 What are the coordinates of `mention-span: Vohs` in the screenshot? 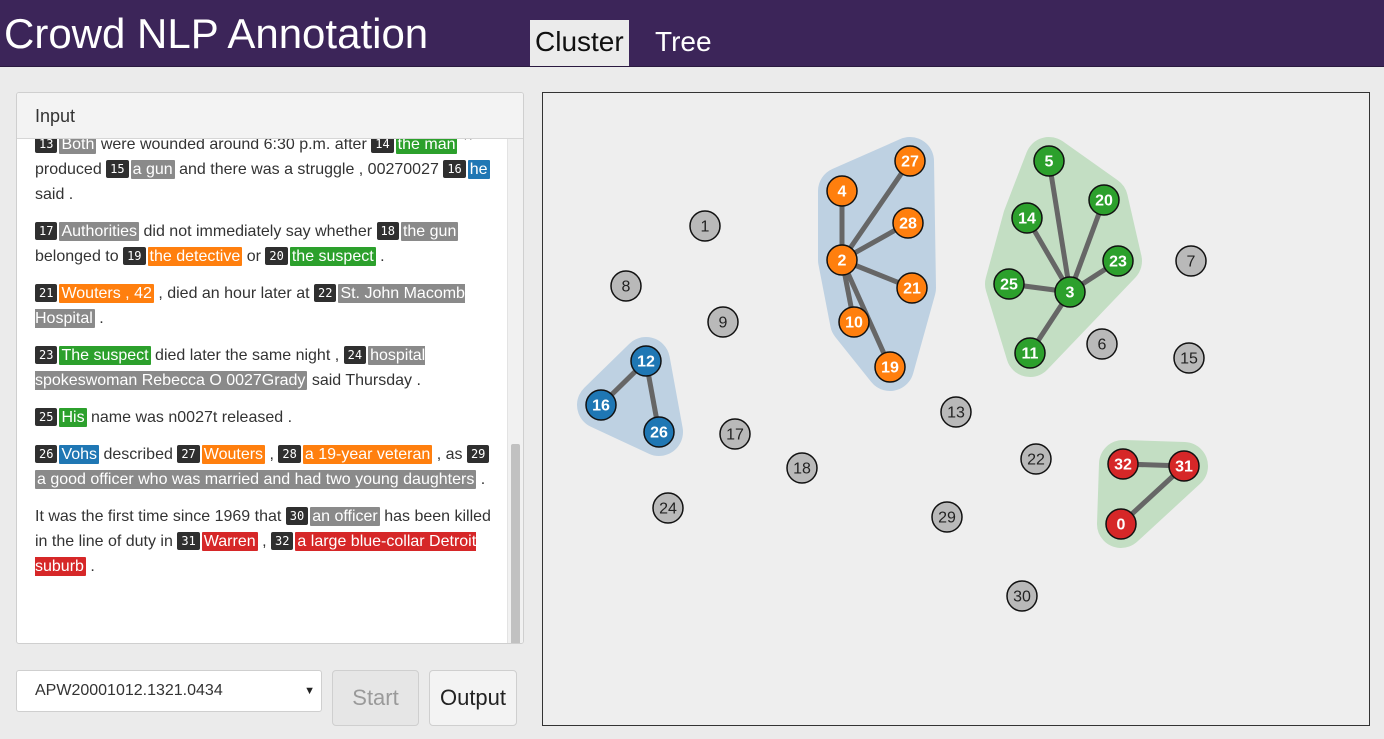 It's located at (79, 454).